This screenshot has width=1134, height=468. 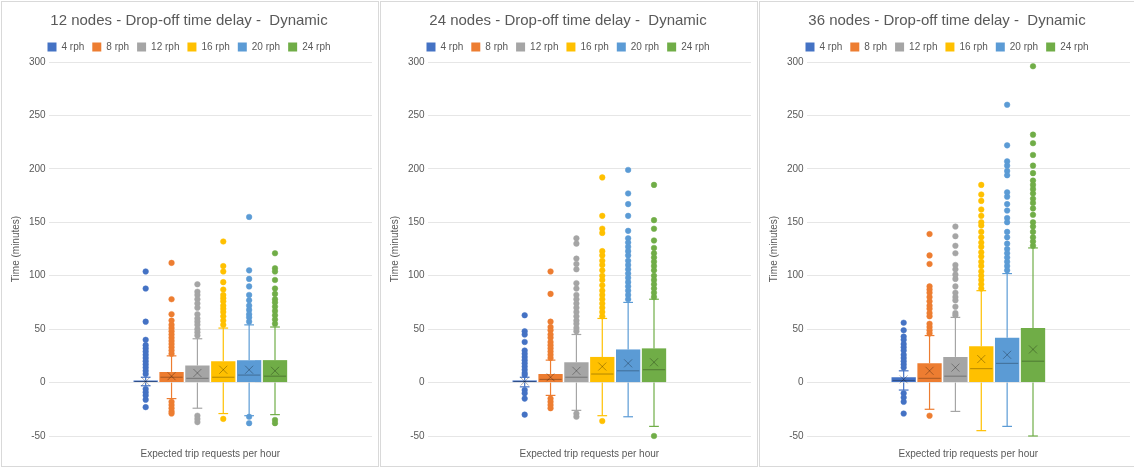 What do you see at coordinates (189, 20) in the screenshot?
I see `chart-title: 12 nodes - Drop-off time delay - Dynamic` at bounding box center [189, 20].